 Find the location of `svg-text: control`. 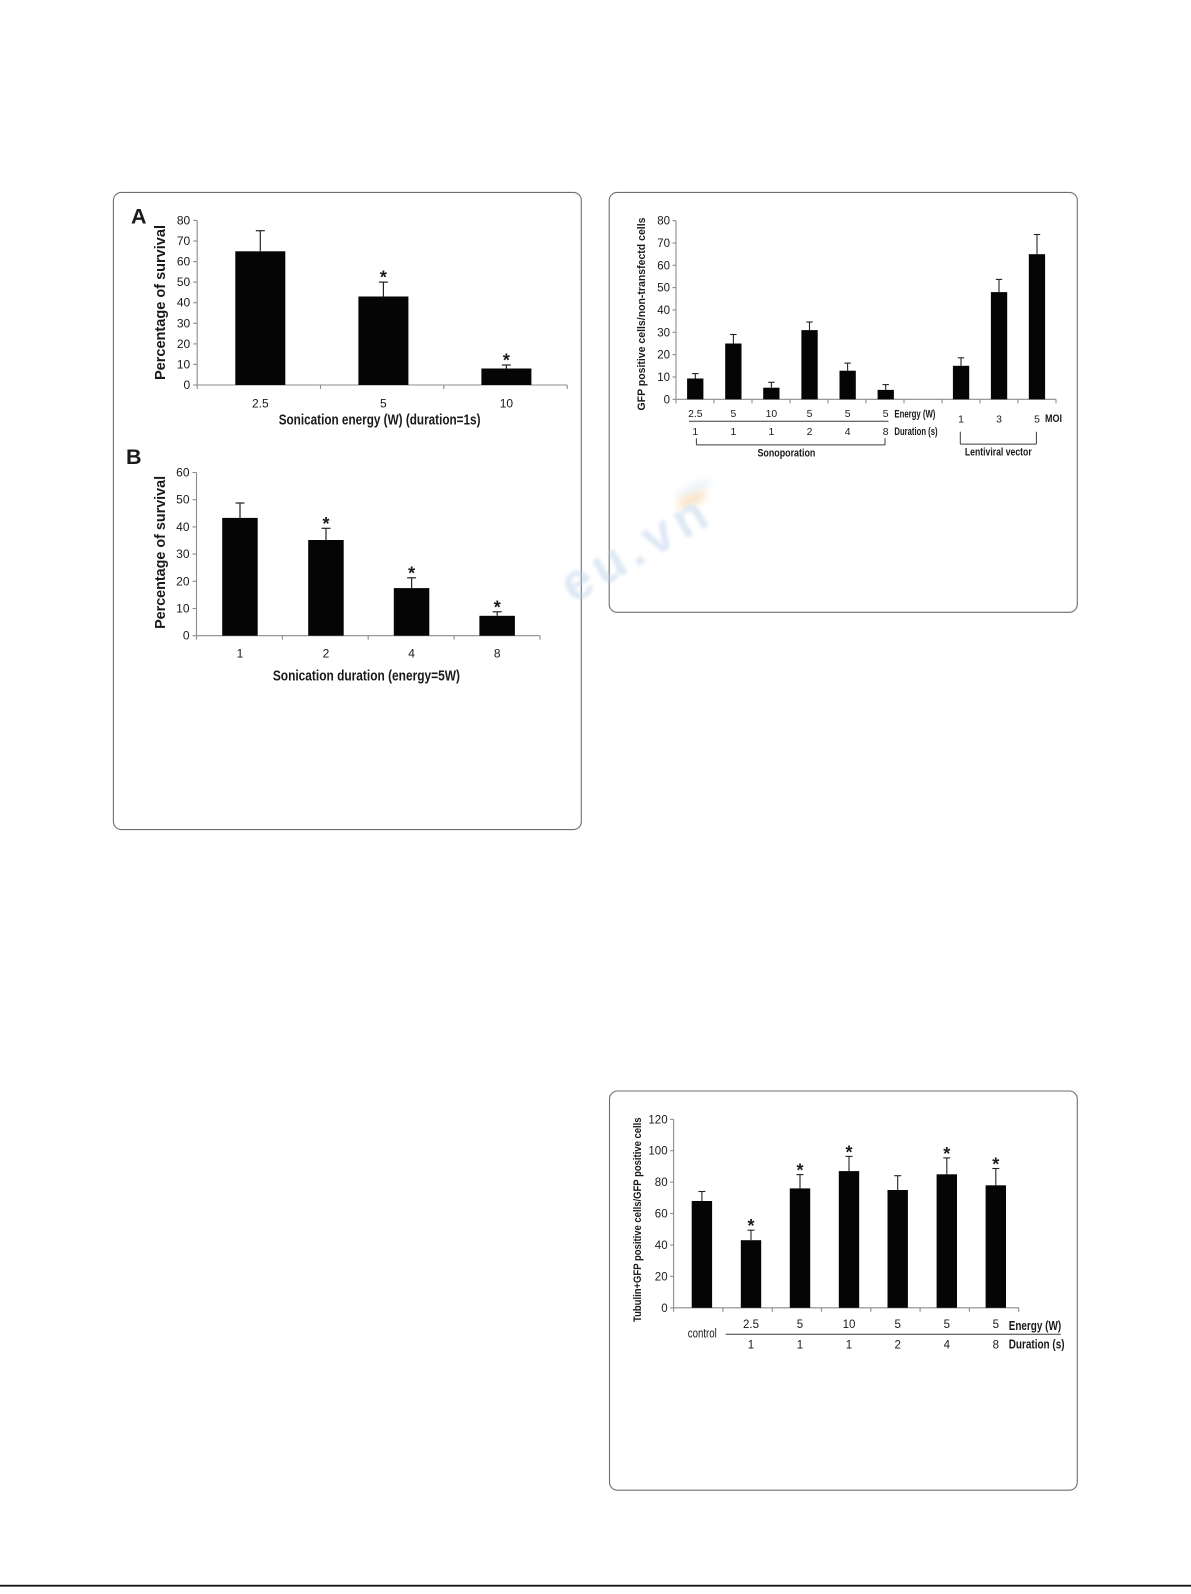

svg-text: control is located at coordinates (702, 1332).